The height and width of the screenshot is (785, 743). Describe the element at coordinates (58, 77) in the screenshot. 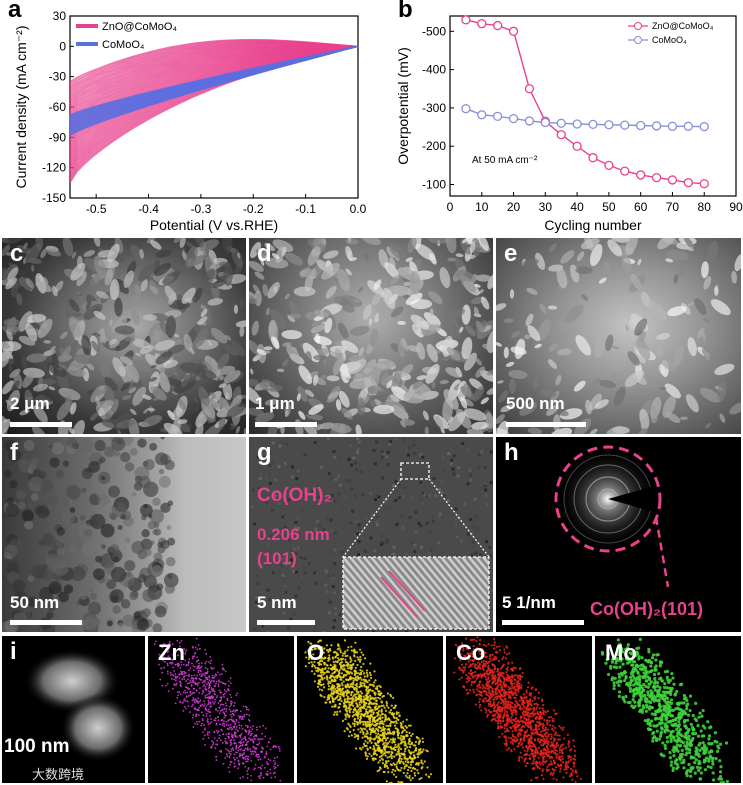

I see `chart-a-ytick: -30` at that location.